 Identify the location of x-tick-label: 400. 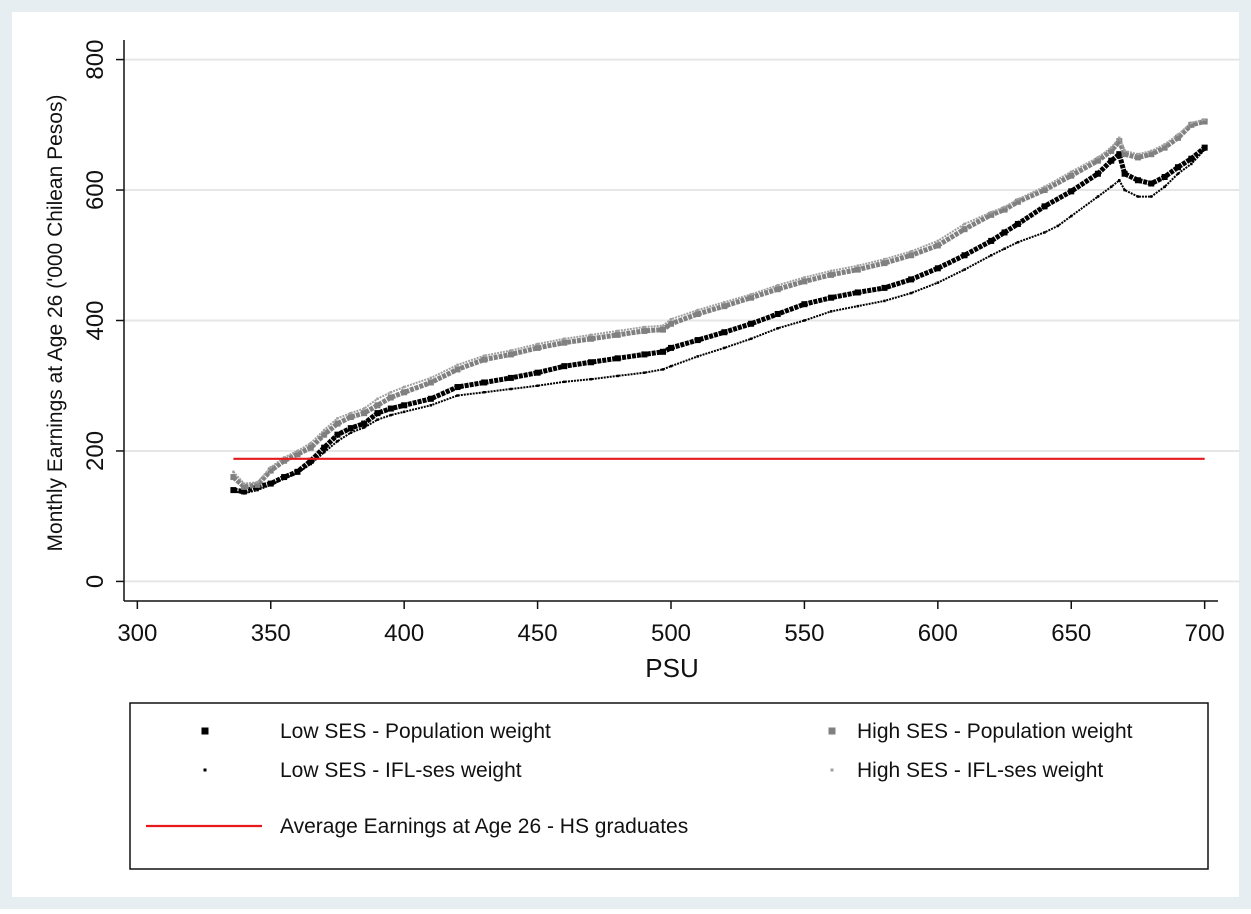
(404, 633).